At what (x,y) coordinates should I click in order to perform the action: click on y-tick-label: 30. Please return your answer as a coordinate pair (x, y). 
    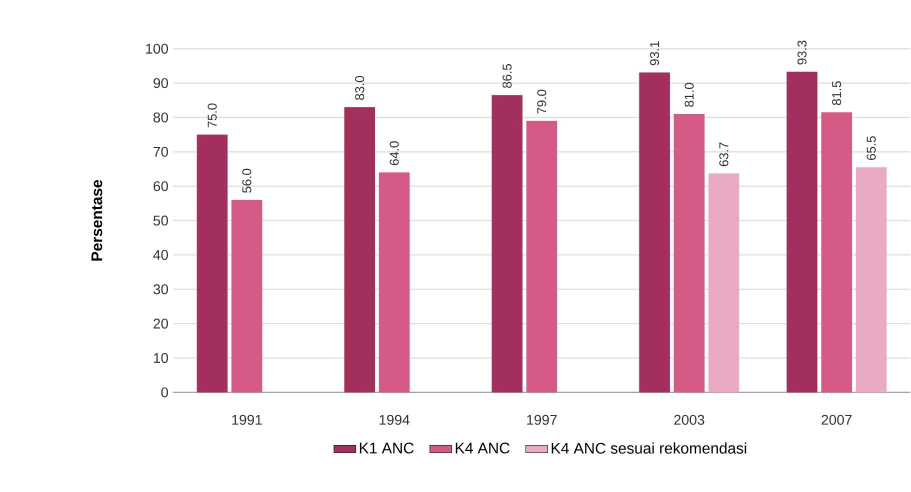
    Looking at the image, I should click on (160, 289).